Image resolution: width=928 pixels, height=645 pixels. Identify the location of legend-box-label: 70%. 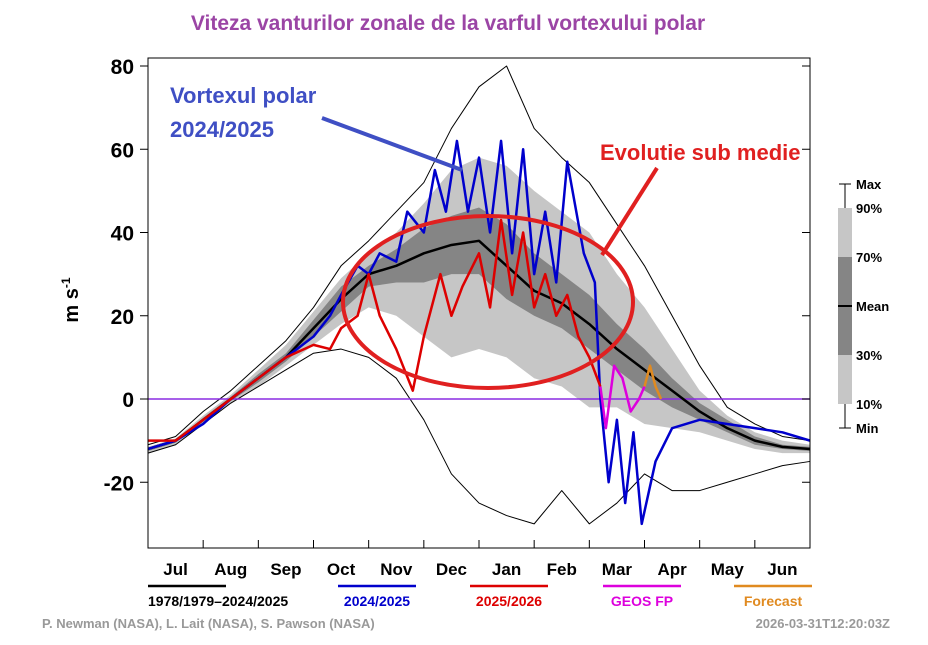
(869, 257).